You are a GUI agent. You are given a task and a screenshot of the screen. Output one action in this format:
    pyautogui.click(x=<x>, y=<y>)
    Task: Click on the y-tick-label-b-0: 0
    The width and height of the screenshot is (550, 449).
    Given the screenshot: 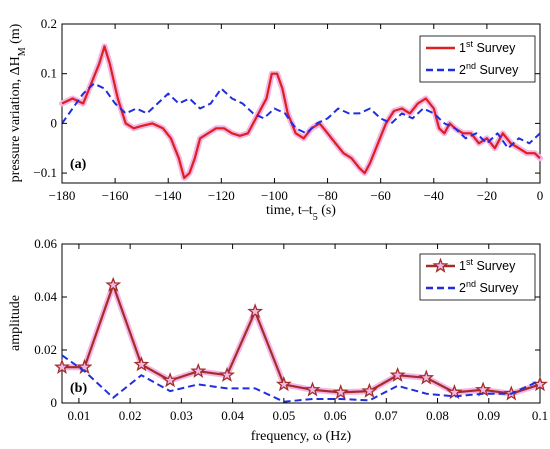 What is the action you would take?
    pyautogui.click(x=54, y=402)
    